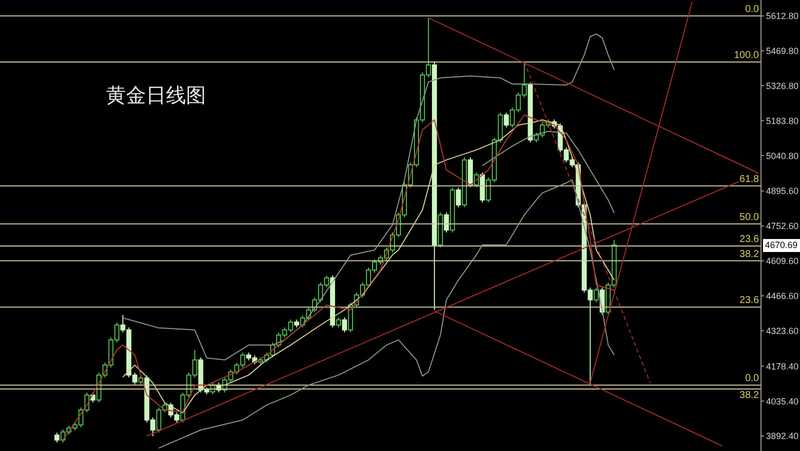  Describe the element at coordinates (781, 245) in the screenshot. I see `ref-line-label: 4670.69` at that location.